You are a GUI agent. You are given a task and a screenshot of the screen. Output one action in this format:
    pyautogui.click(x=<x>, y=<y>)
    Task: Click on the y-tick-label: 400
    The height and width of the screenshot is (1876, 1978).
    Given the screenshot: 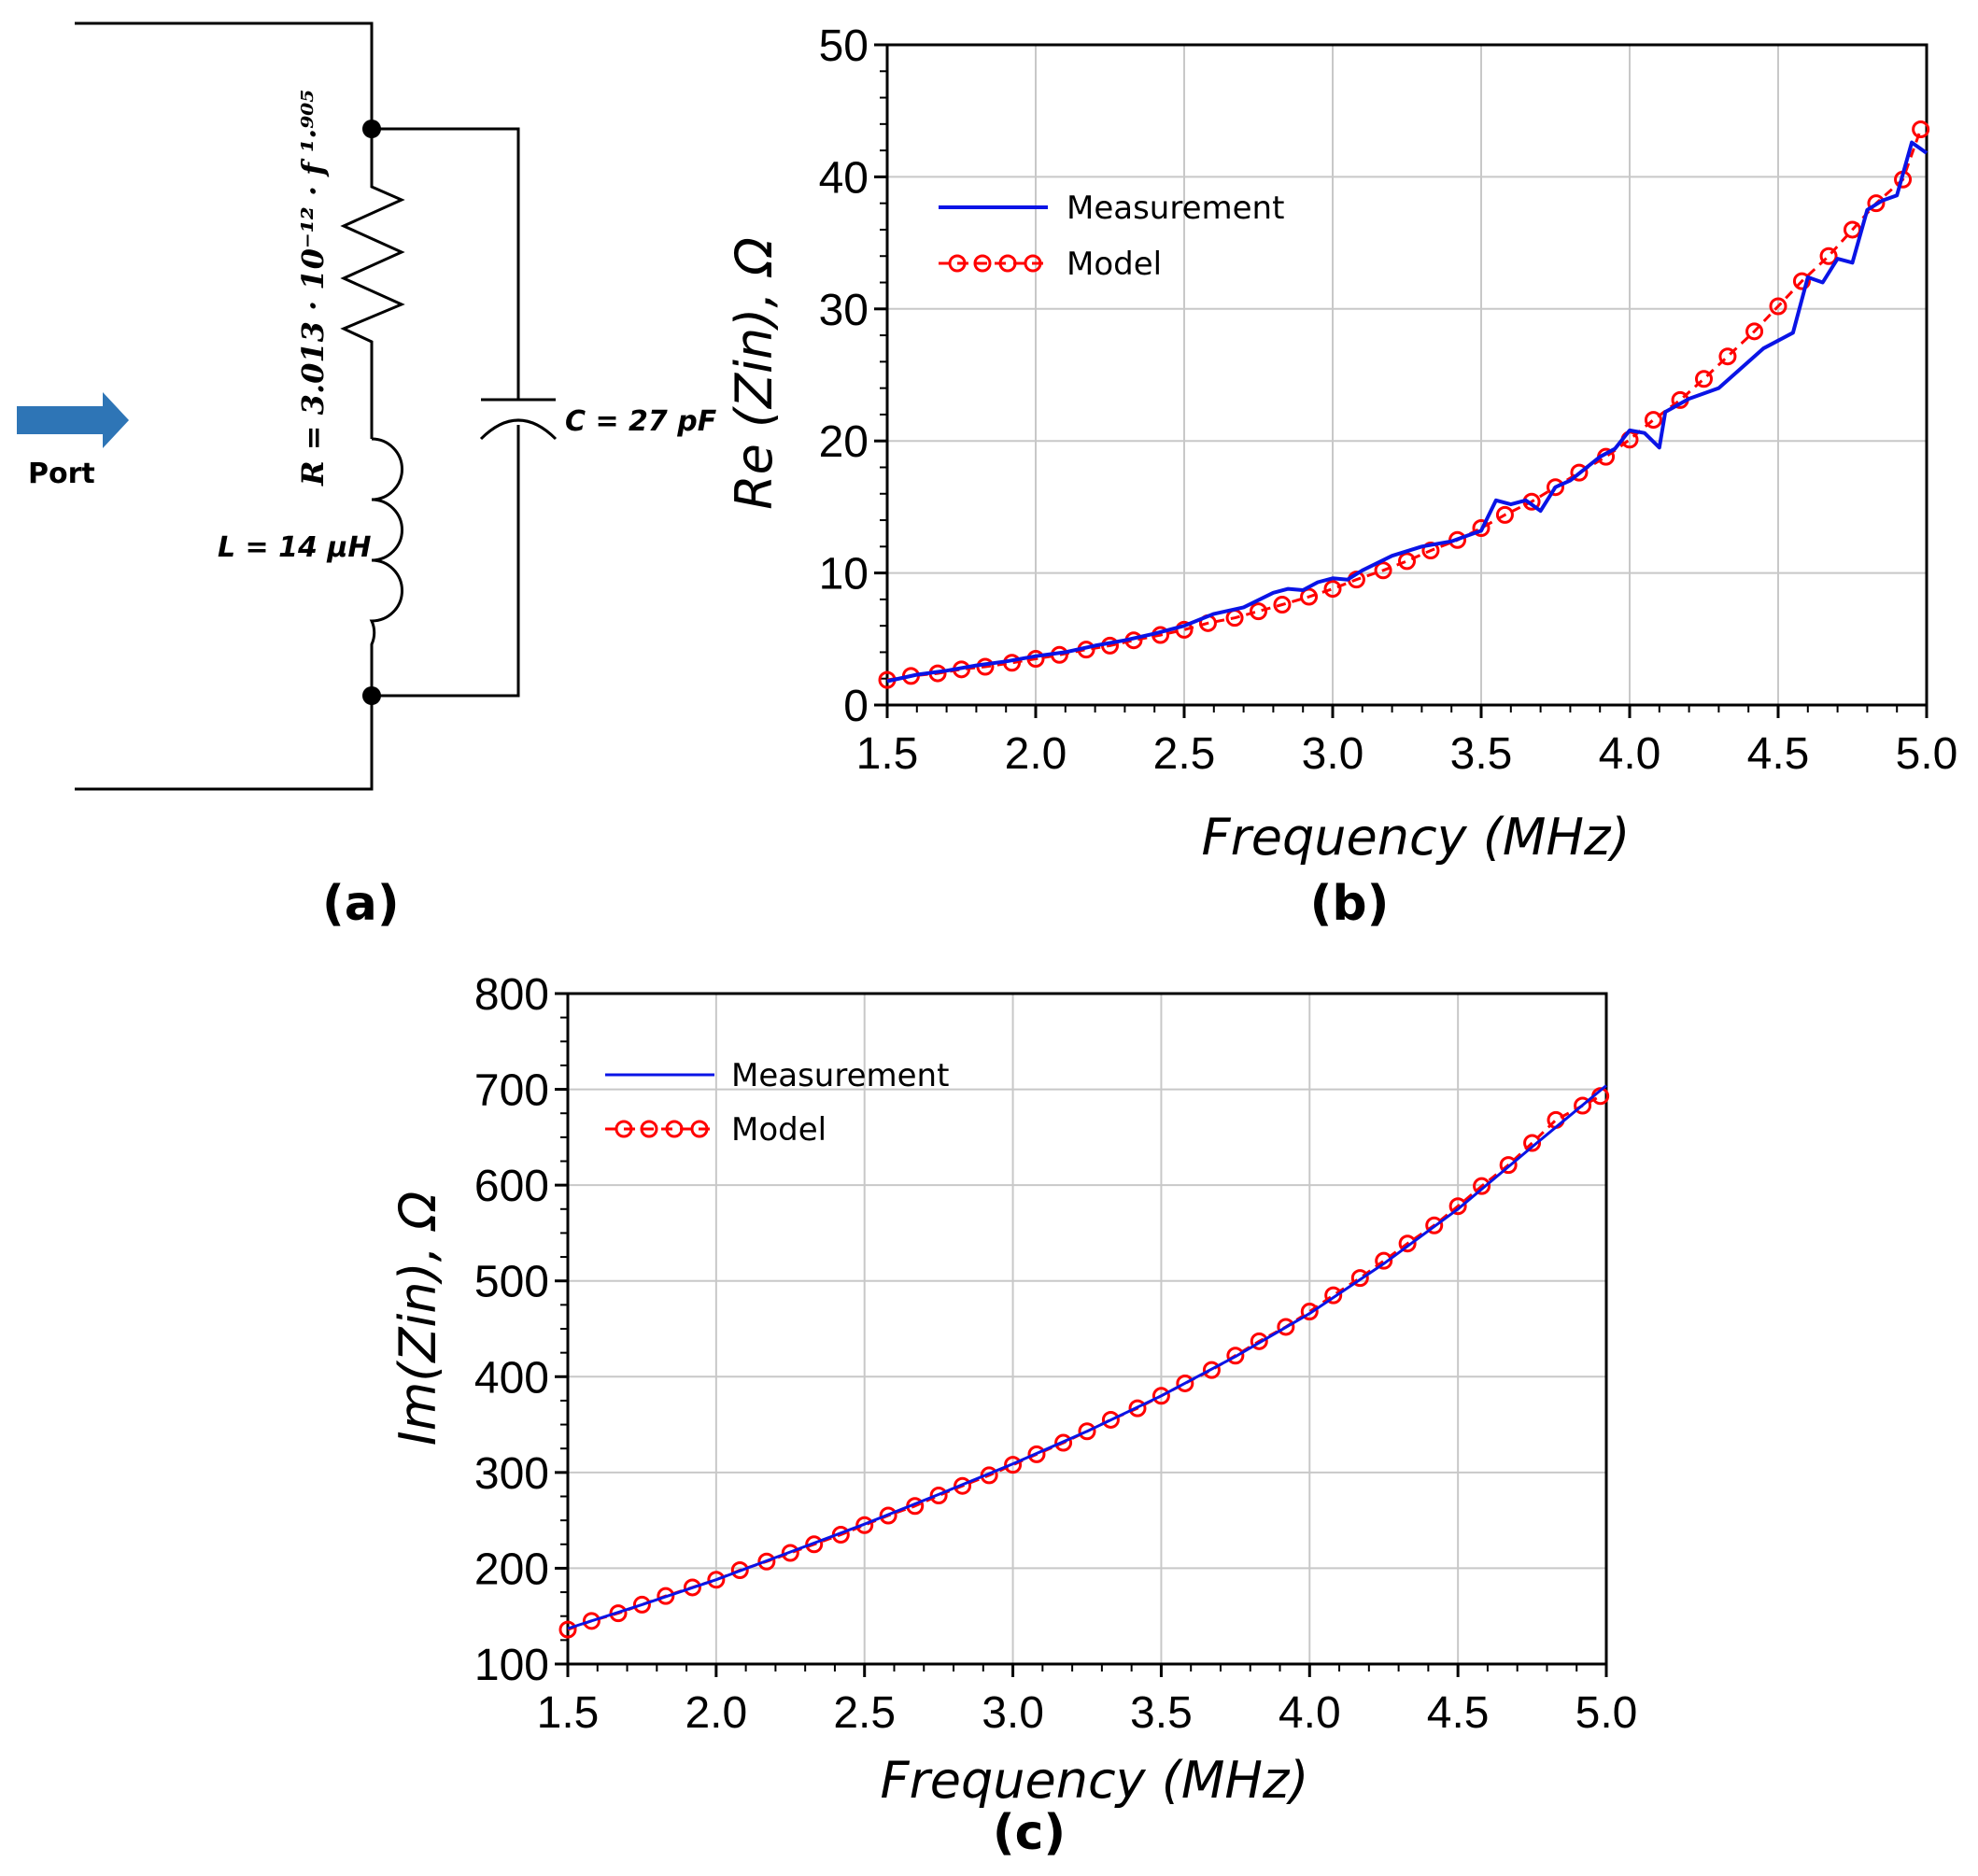 What is the action you would take?
    pyautogui.click(x=512, y=1378)
    